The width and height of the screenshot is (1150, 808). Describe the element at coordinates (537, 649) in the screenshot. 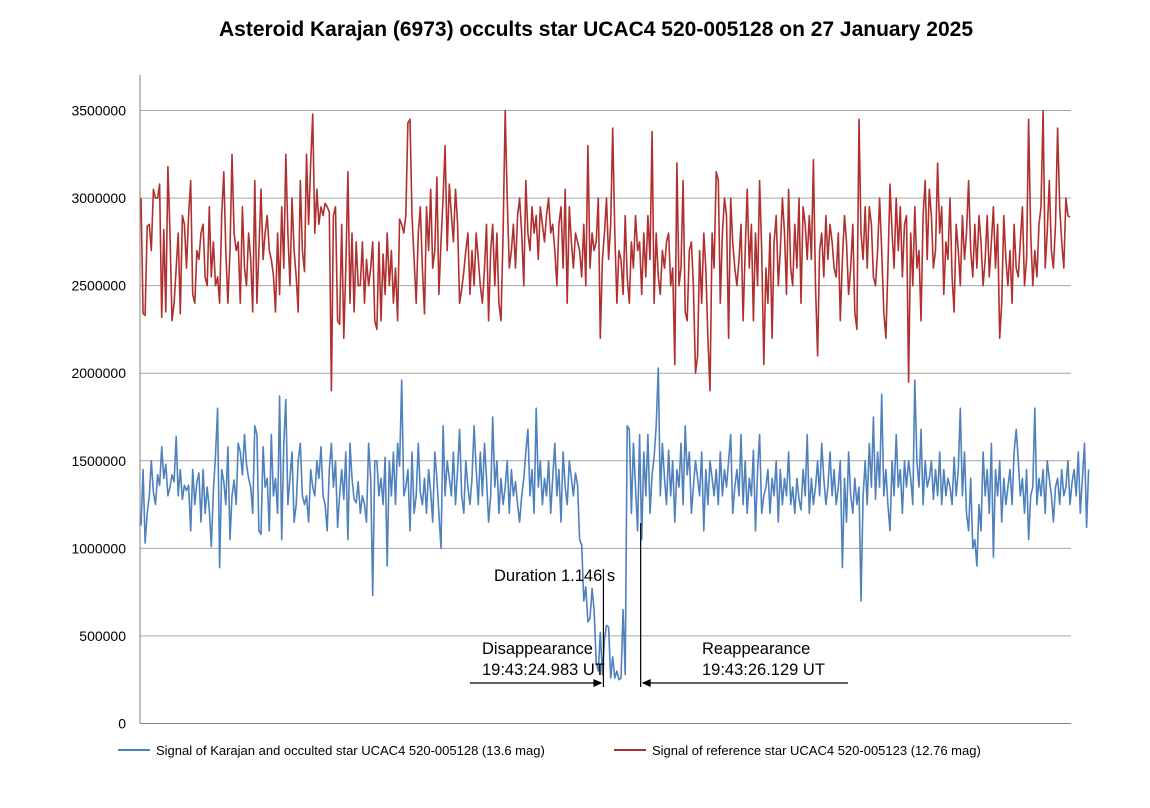

I see `disappearance-label: Disappearance` at that location.